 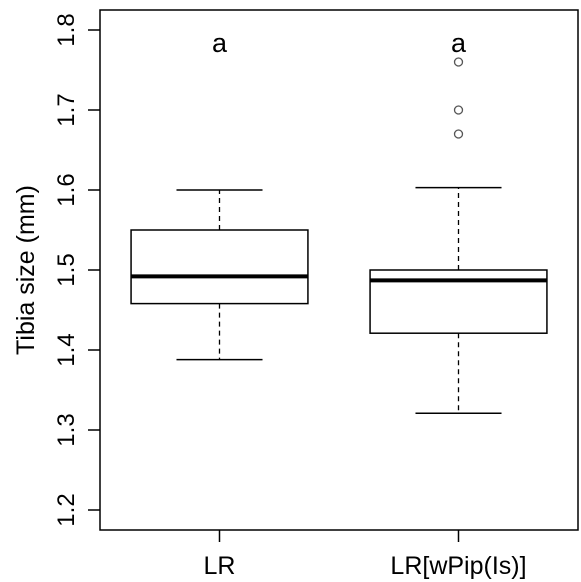 I want to click on x-tick-label: LR, so click(x=220, y=566).